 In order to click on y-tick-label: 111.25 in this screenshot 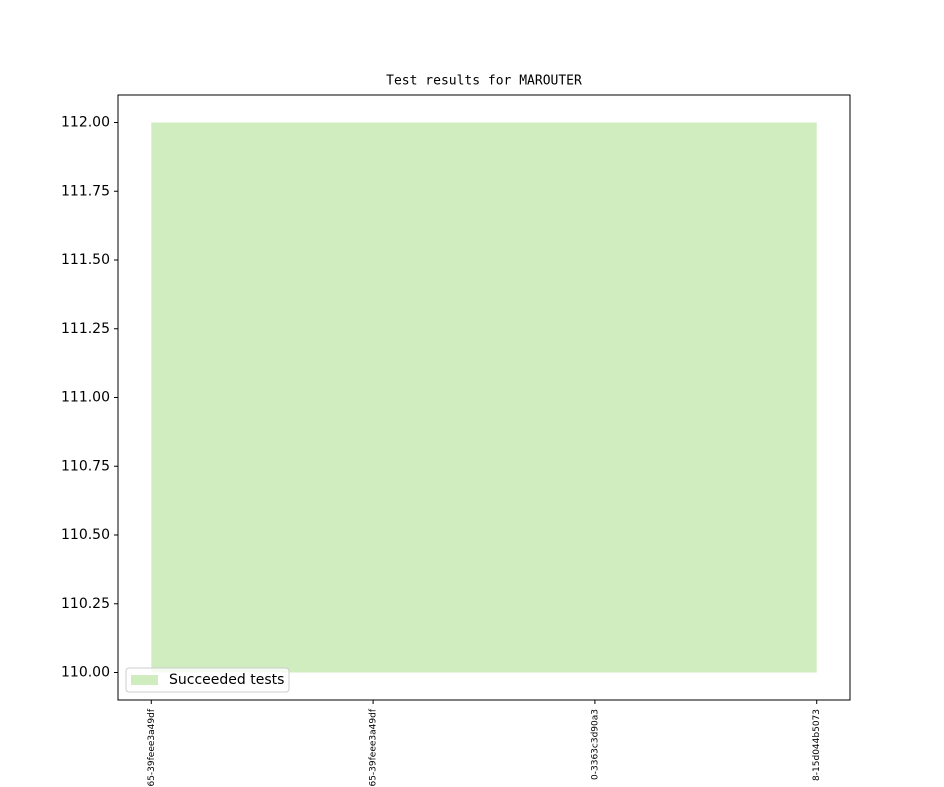, I will do `click(85, 329)`.